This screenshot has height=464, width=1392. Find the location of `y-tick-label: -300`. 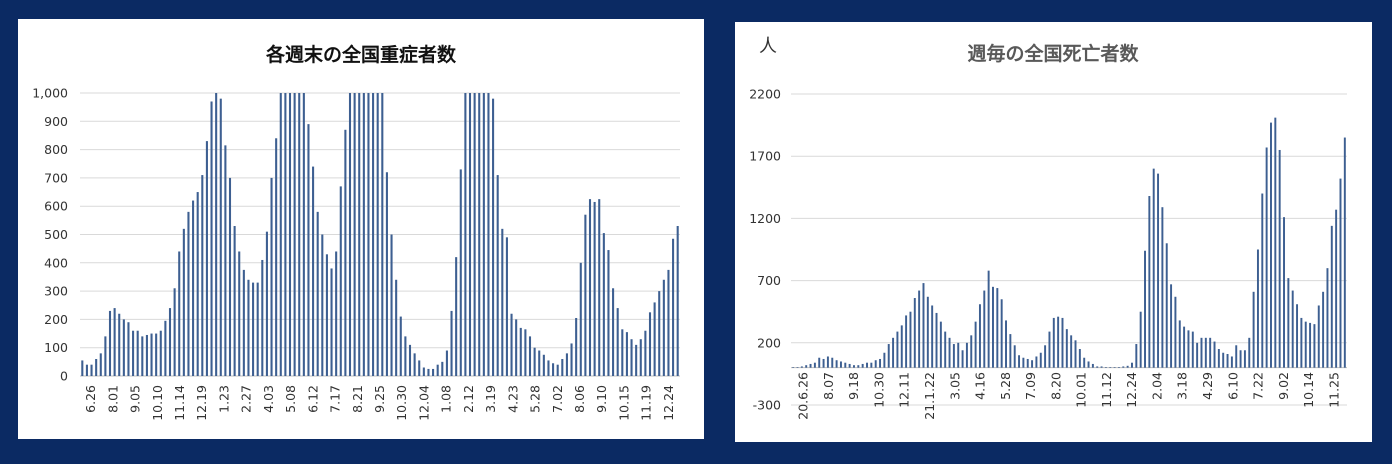

y-tick-label: -300 is located at coordinates (767, 405).